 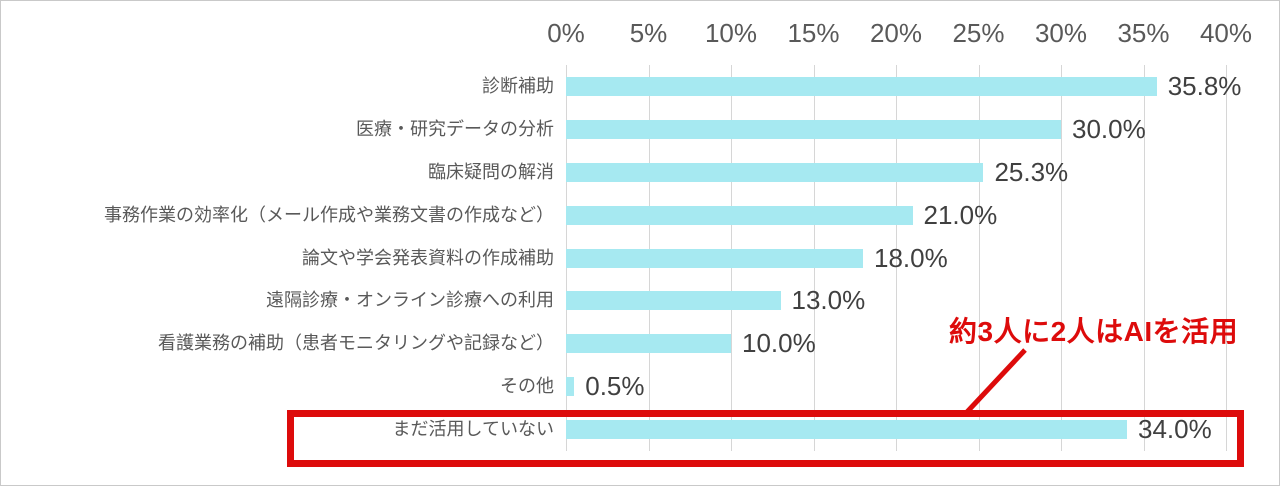 What do you see at coordinates (491, 171) in the screenshot?
I see `category-label: 臨床疑問の解消` at bounding box center [491, 171].